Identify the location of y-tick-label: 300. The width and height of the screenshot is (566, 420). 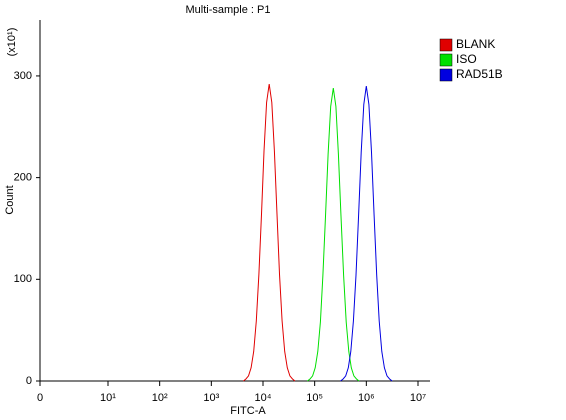
(23, 76).